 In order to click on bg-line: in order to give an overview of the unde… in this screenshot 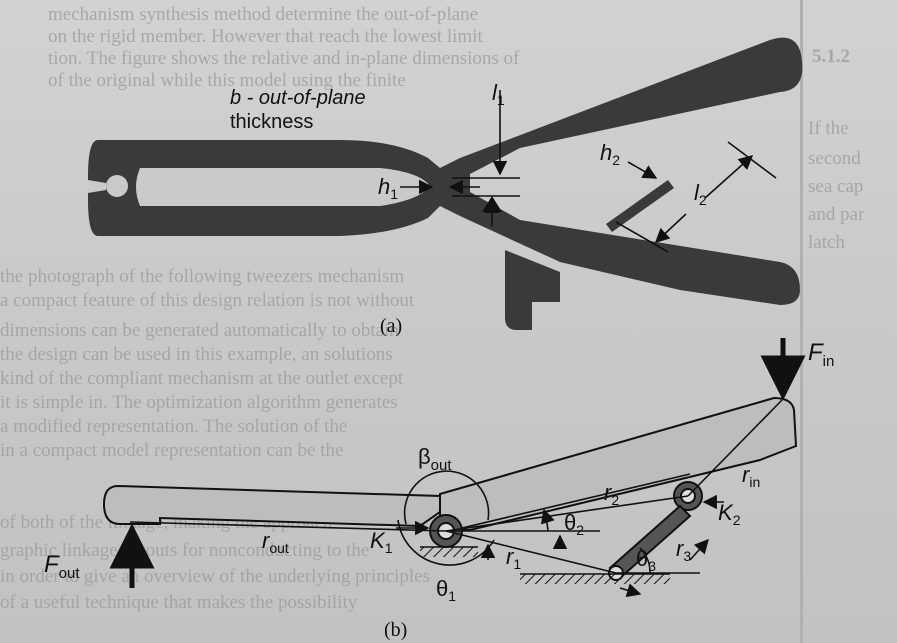, I will do `click(215, 576)`.